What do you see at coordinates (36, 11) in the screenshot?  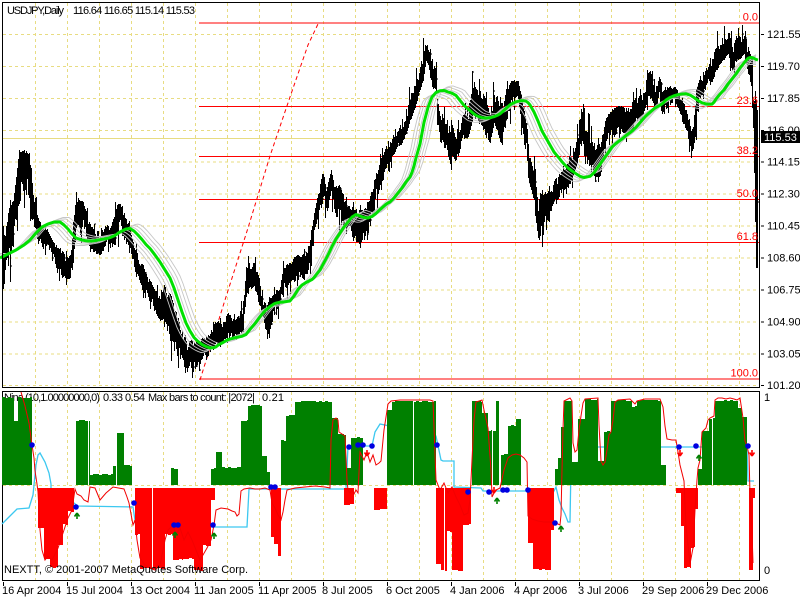 I see `svg-text: USDJPY,Daily` at bounding box center [36, 11].